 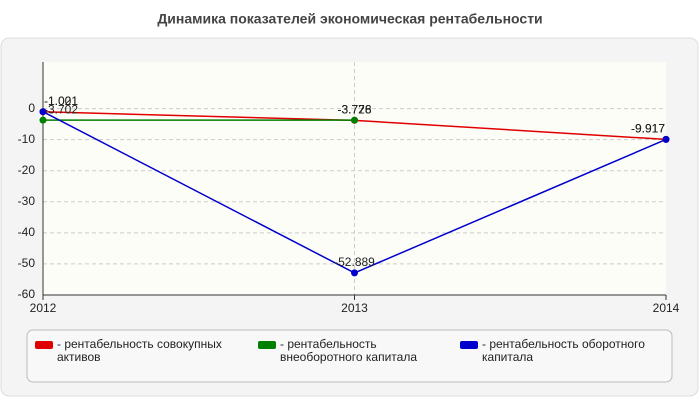 I want to click on value-label: -9.917, so click(x=648, y=129).